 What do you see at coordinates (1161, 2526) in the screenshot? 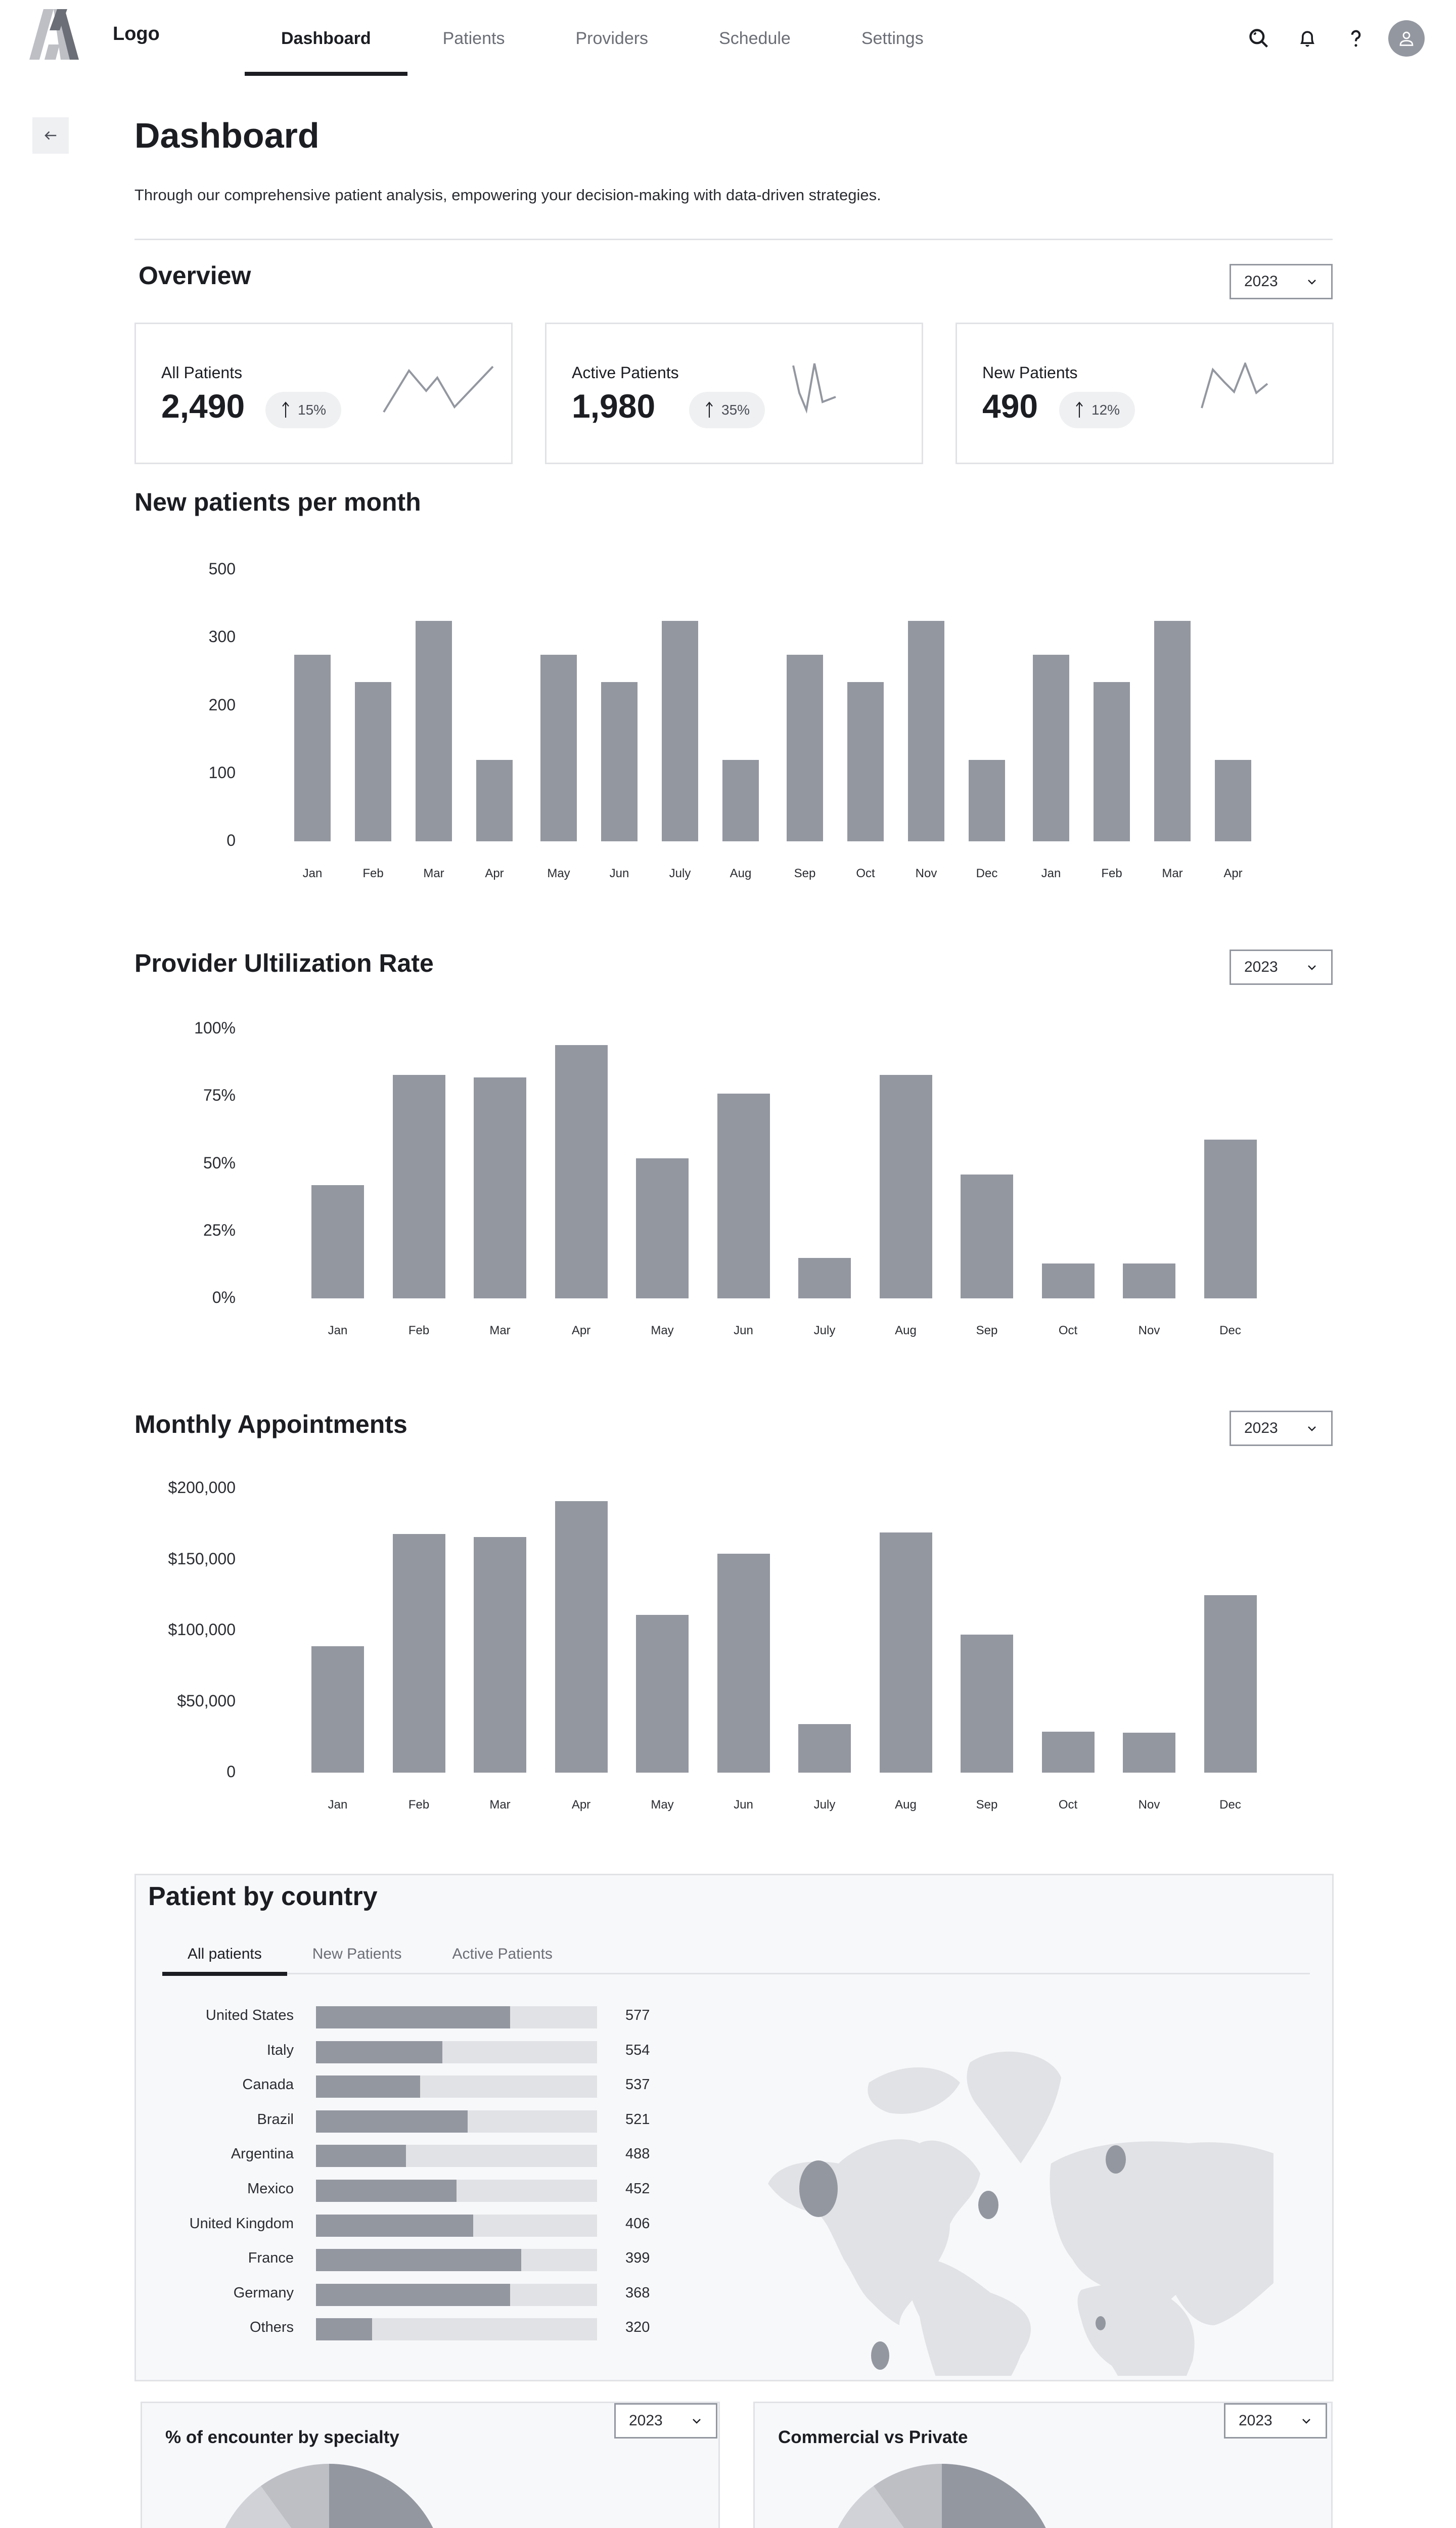
I see `legend-item: Segment A20%` at bounding box center [1161, 2526].